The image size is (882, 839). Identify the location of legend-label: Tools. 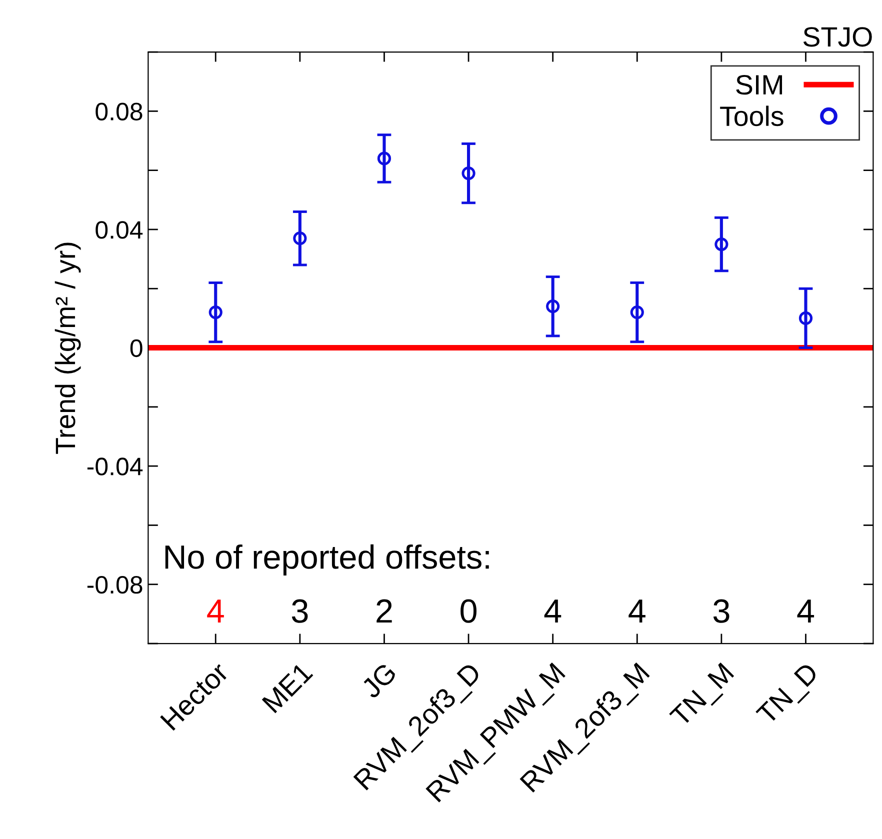
(752, 116).